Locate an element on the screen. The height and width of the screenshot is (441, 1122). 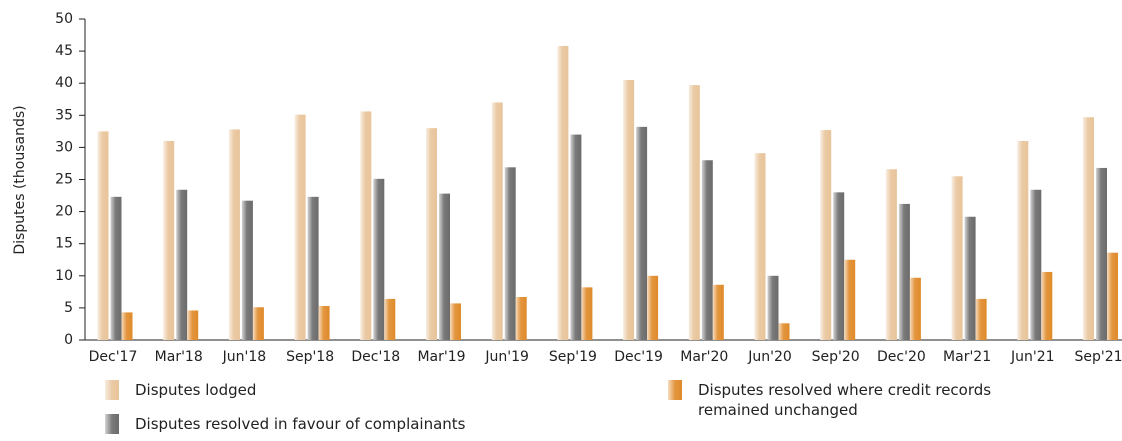
y-tick-label: 25 is located at coordinates (64, 180).